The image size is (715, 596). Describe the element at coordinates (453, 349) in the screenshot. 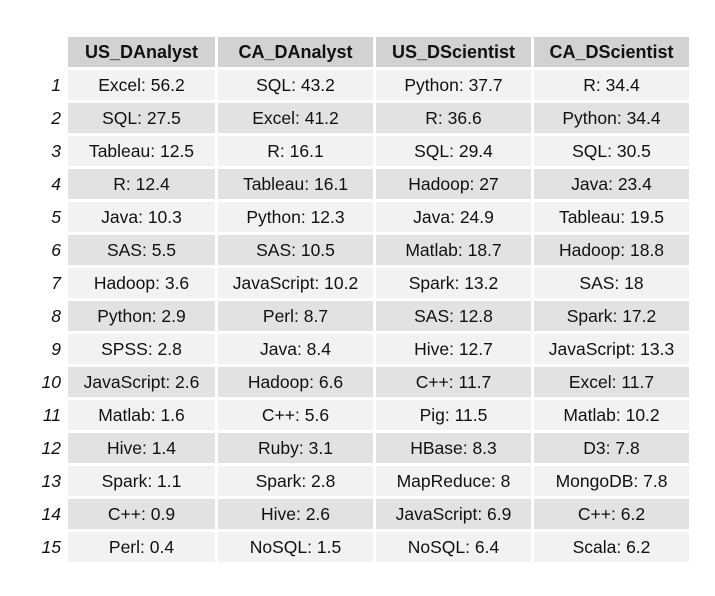

I see `table-cell: Hive: 12.7` at that location.